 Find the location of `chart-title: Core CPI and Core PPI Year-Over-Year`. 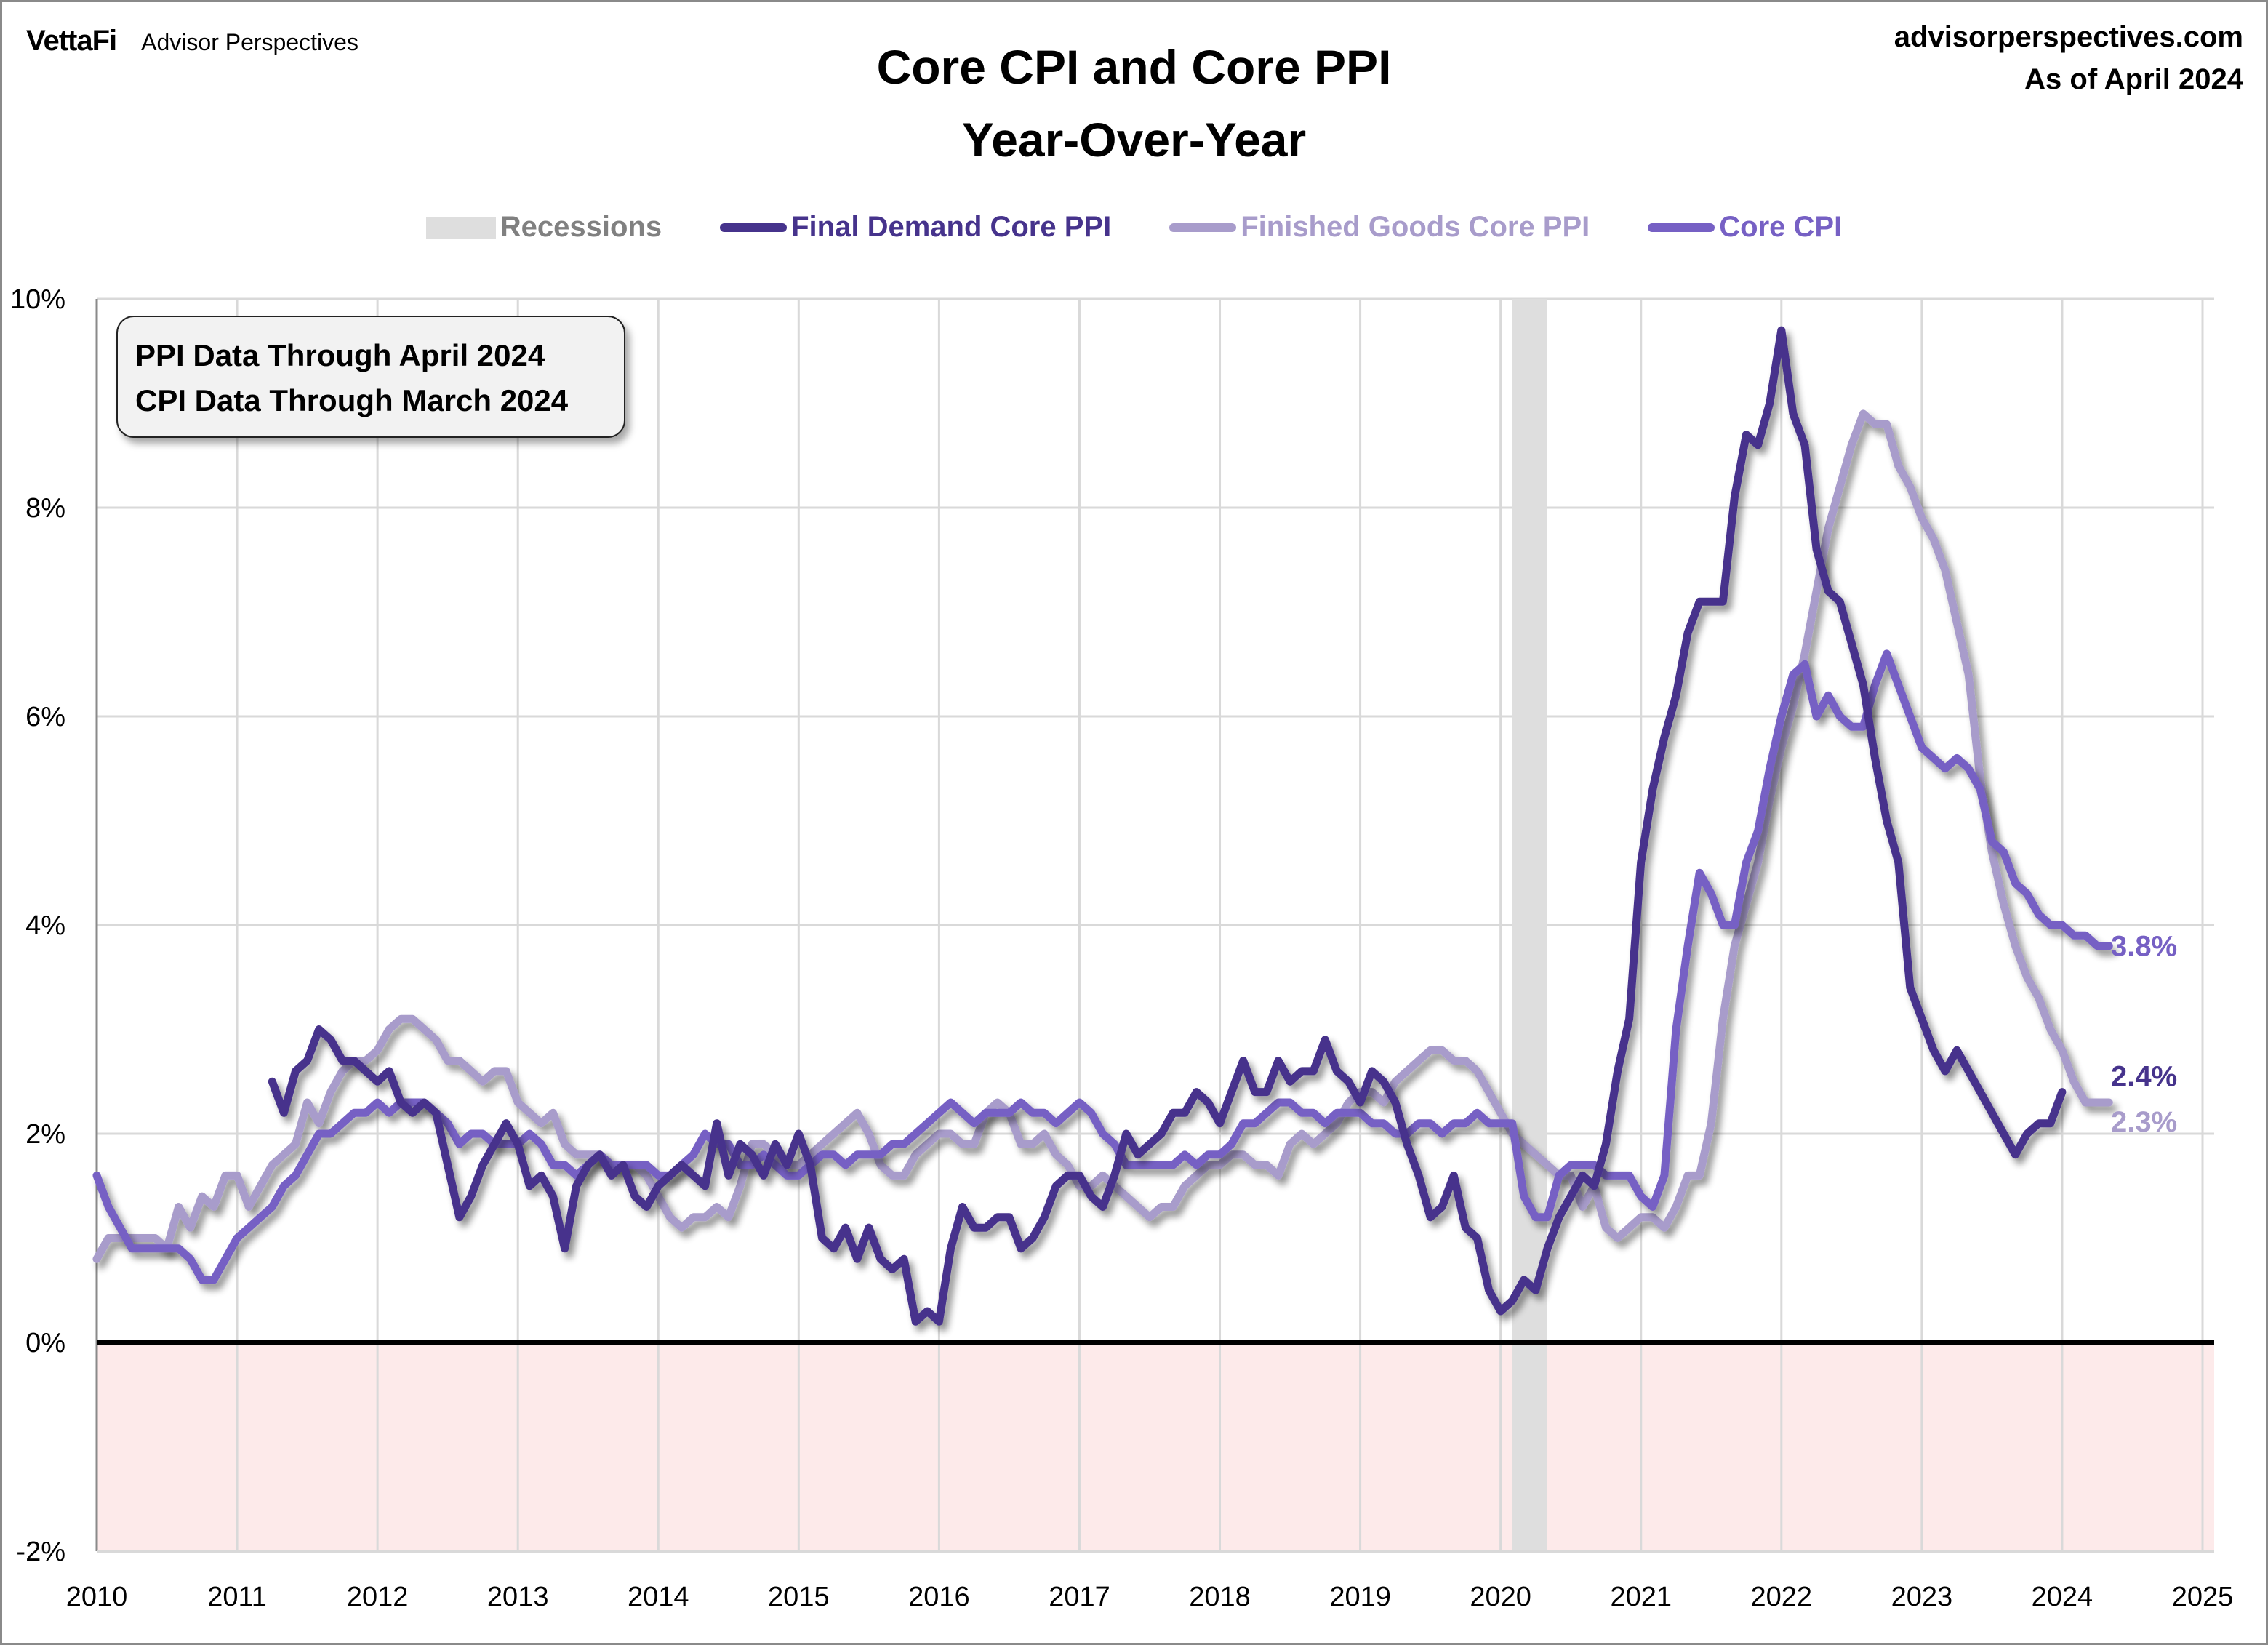

chart-title: Core CPI and Core PPI Year-Over-Year is located at coordinates (1134, 103).